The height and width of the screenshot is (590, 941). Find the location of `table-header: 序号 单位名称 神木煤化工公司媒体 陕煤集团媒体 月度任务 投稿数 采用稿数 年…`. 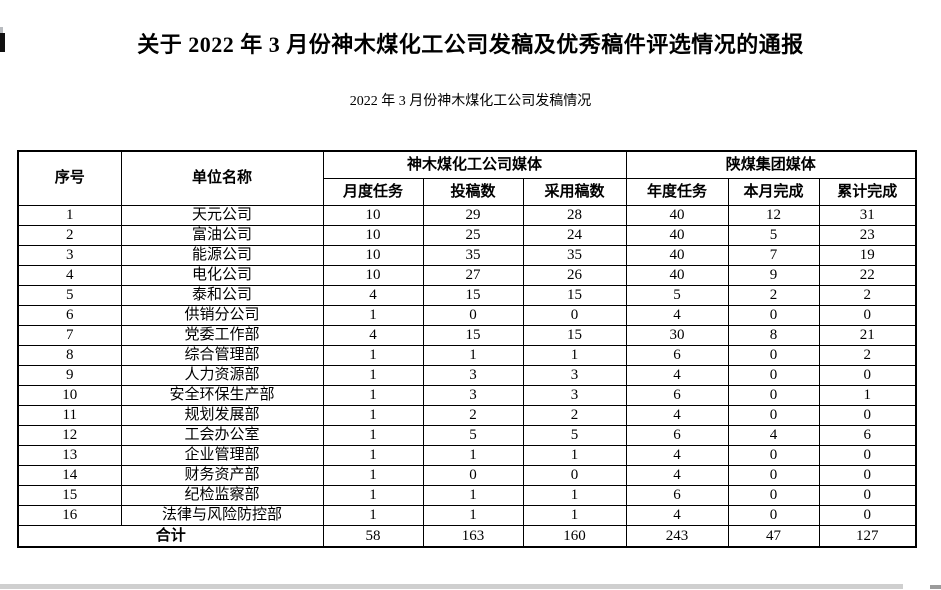

table-header: 序号 单位名称 神木煤化工公司媒体 陕煤集团媒体 月度任务 投稿数 采用稿数 年… is located at coordinates (467, 178).